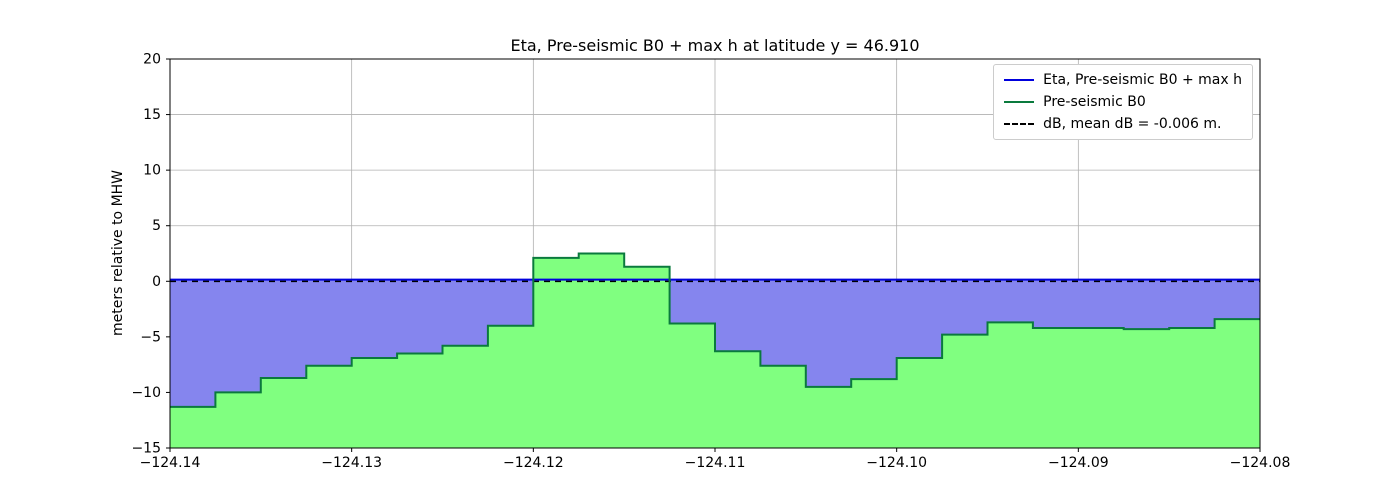 This screenshot has height=500, width=1400. Describe the element at coordinates (1142, 80) in the screenshot. I see `legend-item-label: Eta, Pre-seismic B0 + max h` at that location.